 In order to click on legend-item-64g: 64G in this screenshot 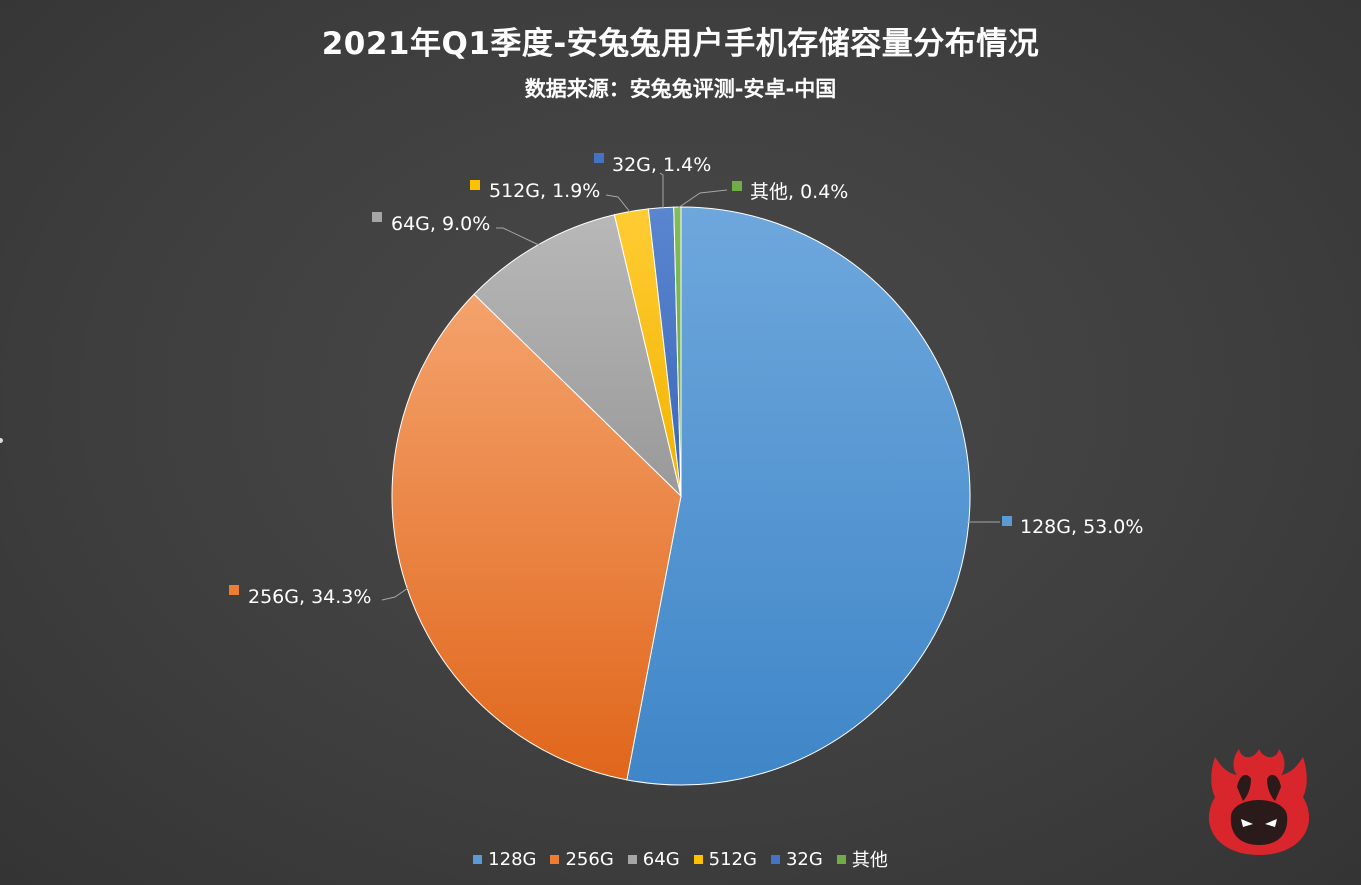, I will do `click(653, 859)`.